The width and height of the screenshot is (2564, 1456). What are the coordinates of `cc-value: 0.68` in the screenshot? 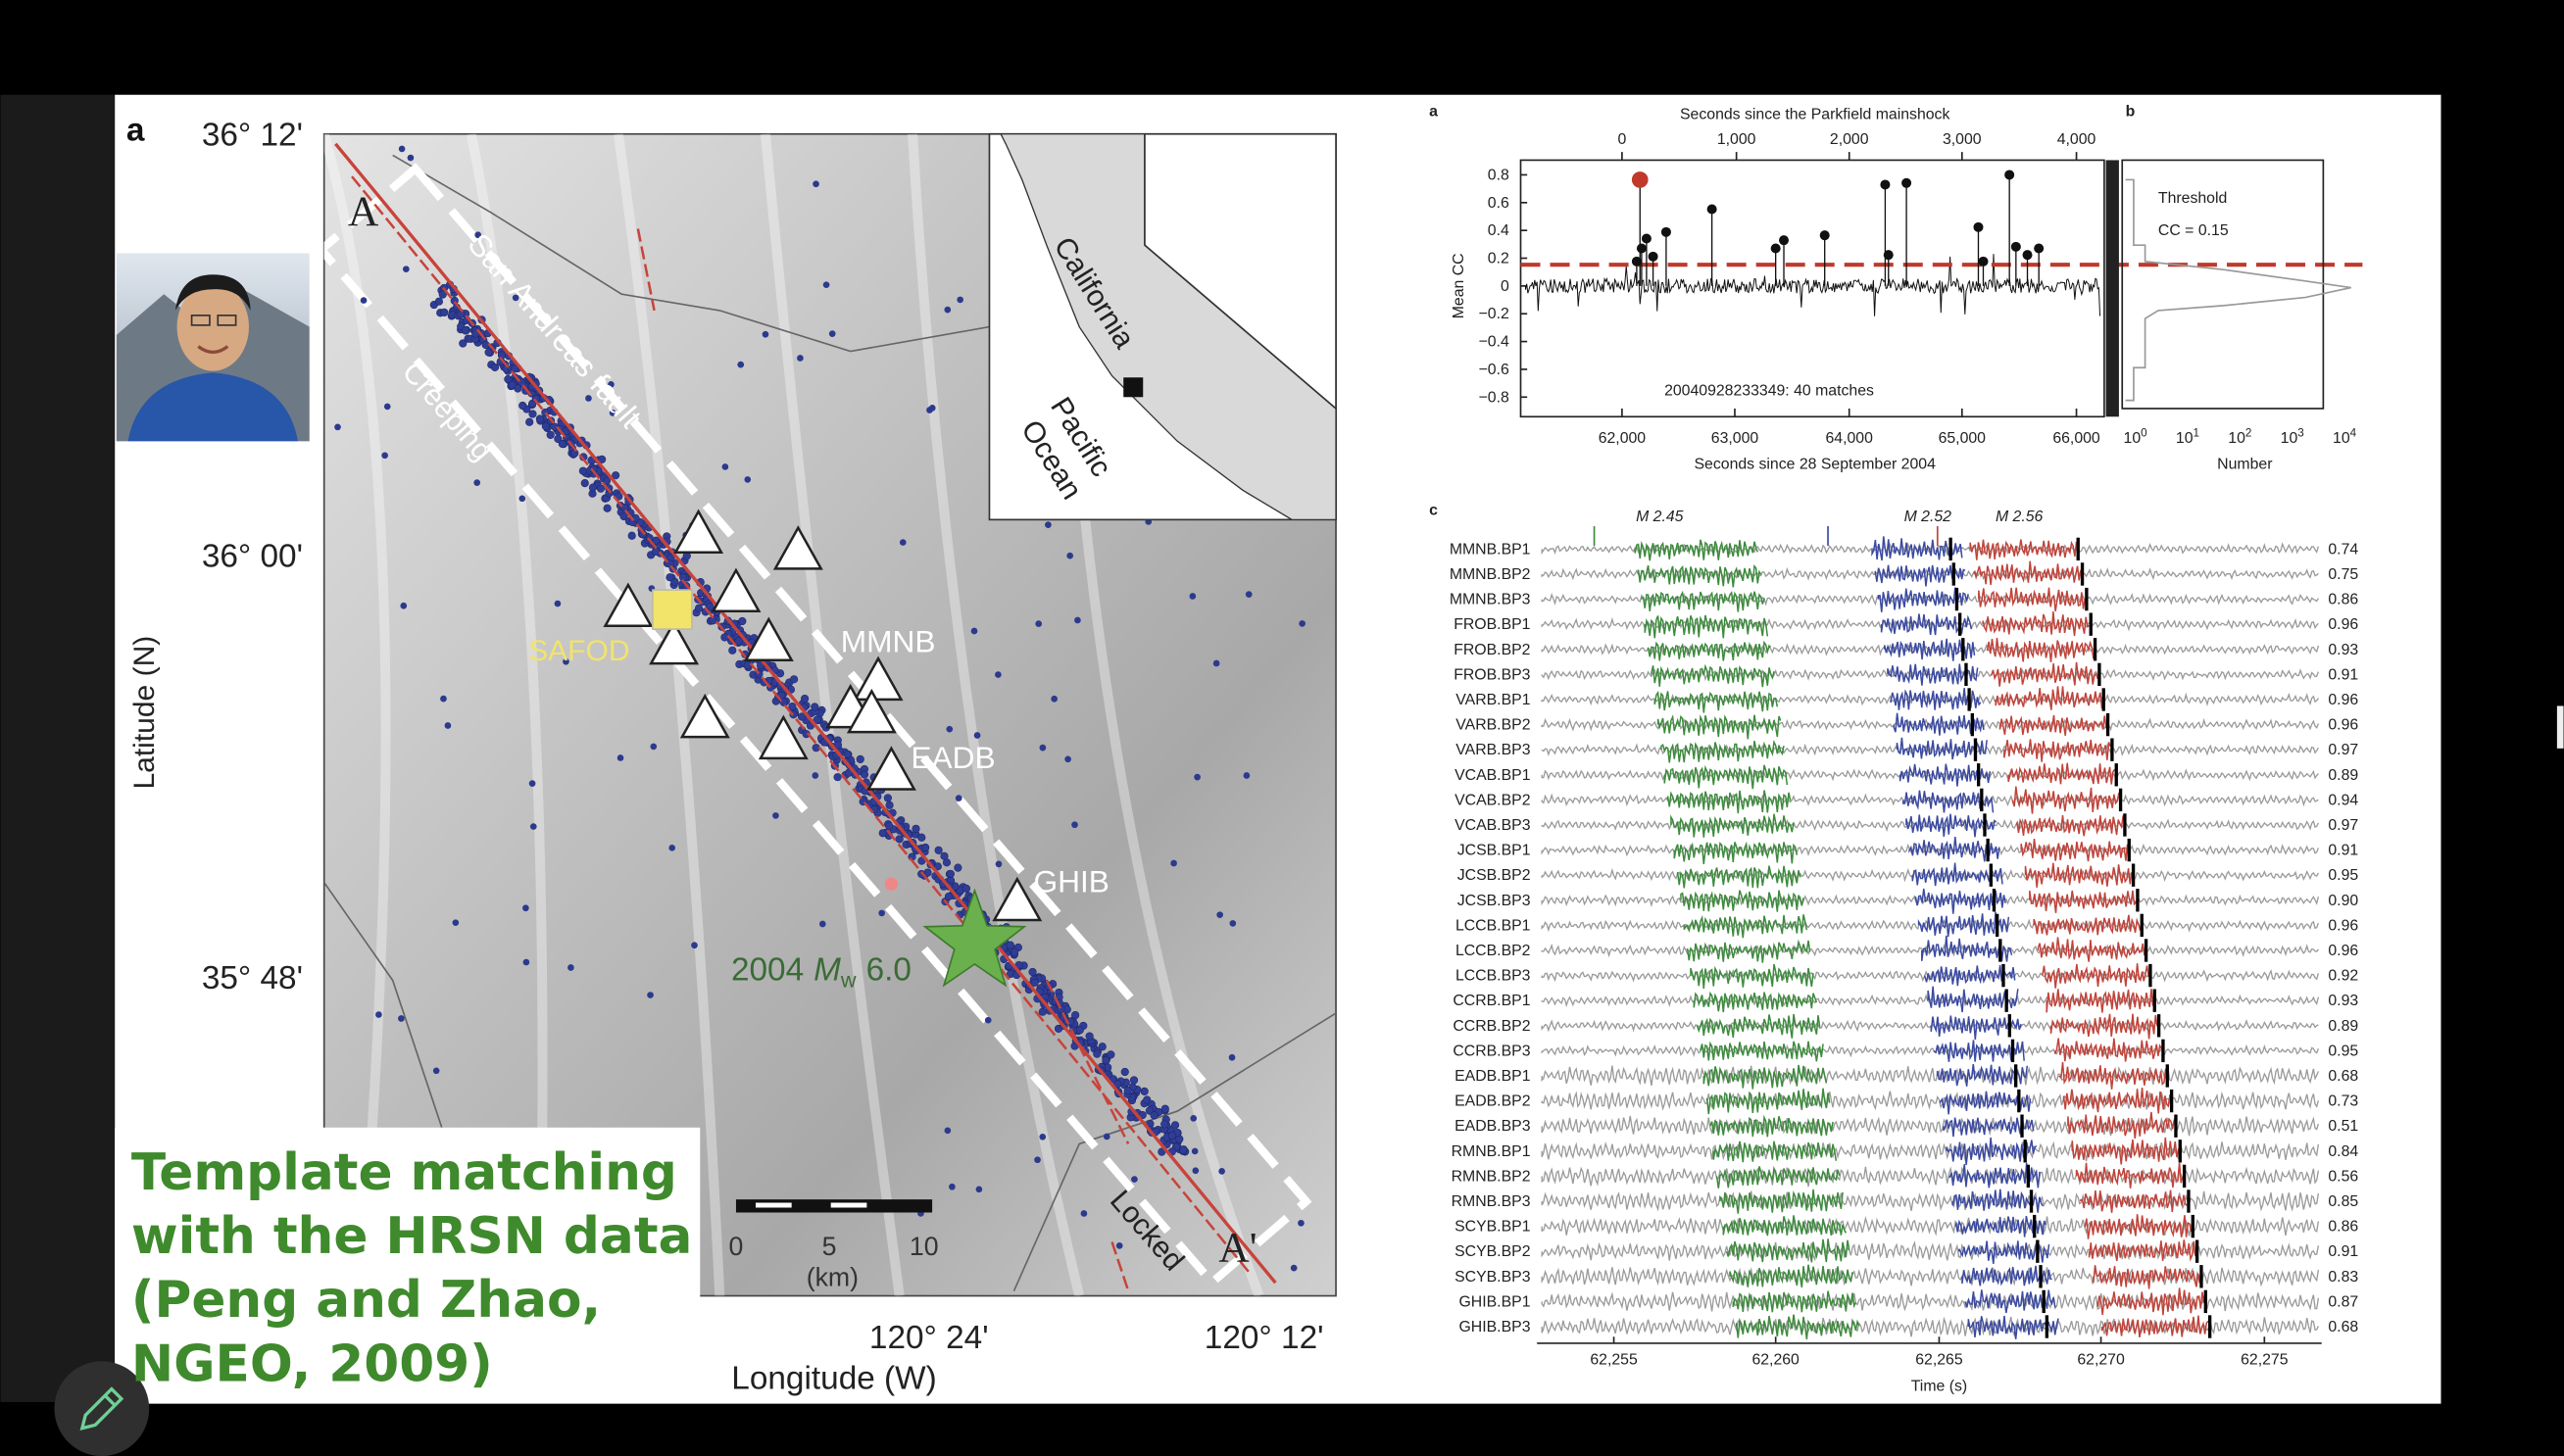 It's located at (2343, 1076).